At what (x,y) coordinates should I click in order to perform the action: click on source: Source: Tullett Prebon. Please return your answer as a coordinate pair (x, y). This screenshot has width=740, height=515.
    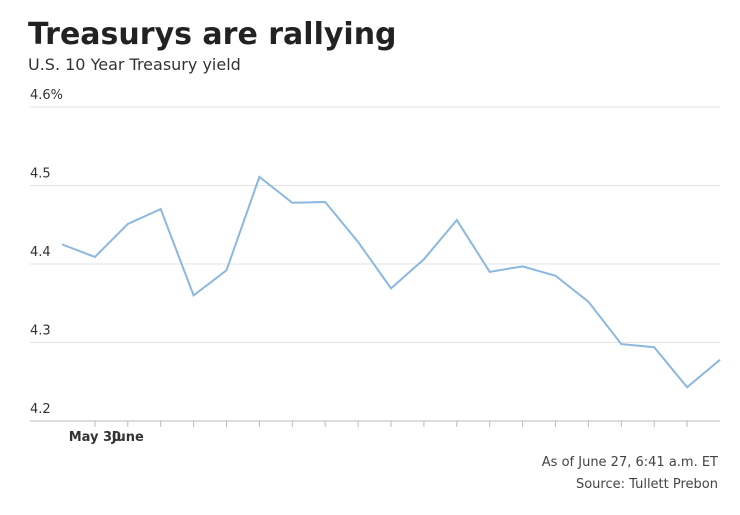
    Looking at the image, I should click on (647, 484).